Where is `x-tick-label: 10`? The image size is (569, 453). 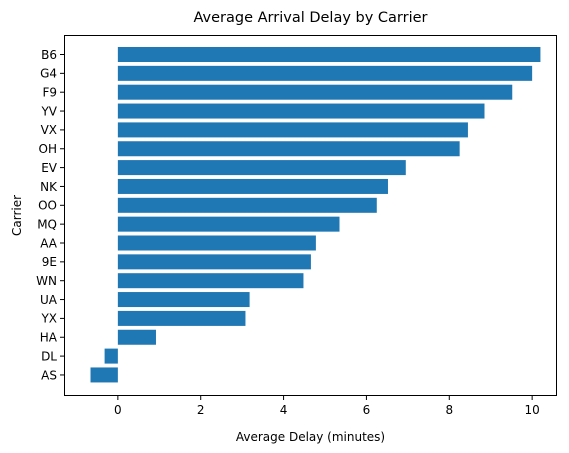
x-tick-label: 10 is located at coordinates (532, 410).